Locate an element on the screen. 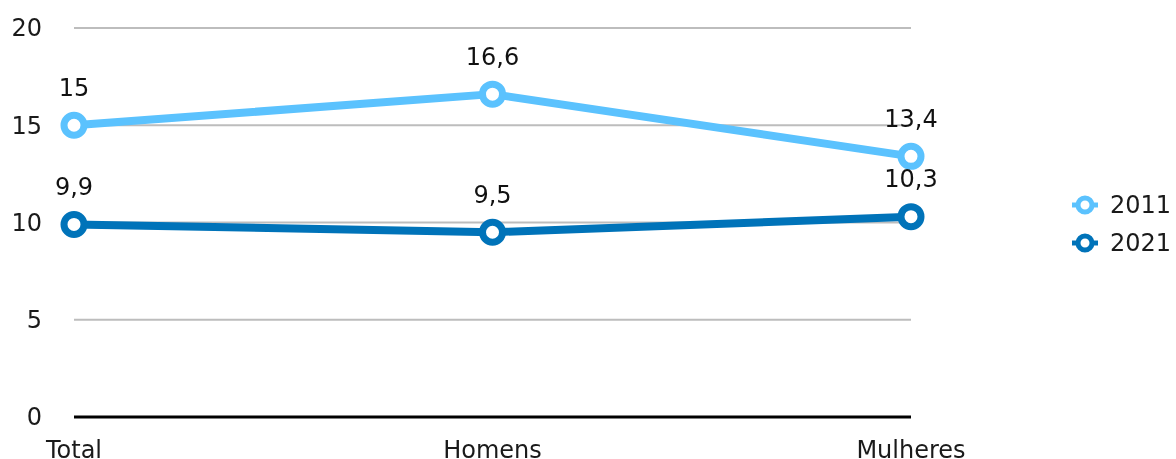  legend-label: 2011 is located at coordinates (1141, 205).